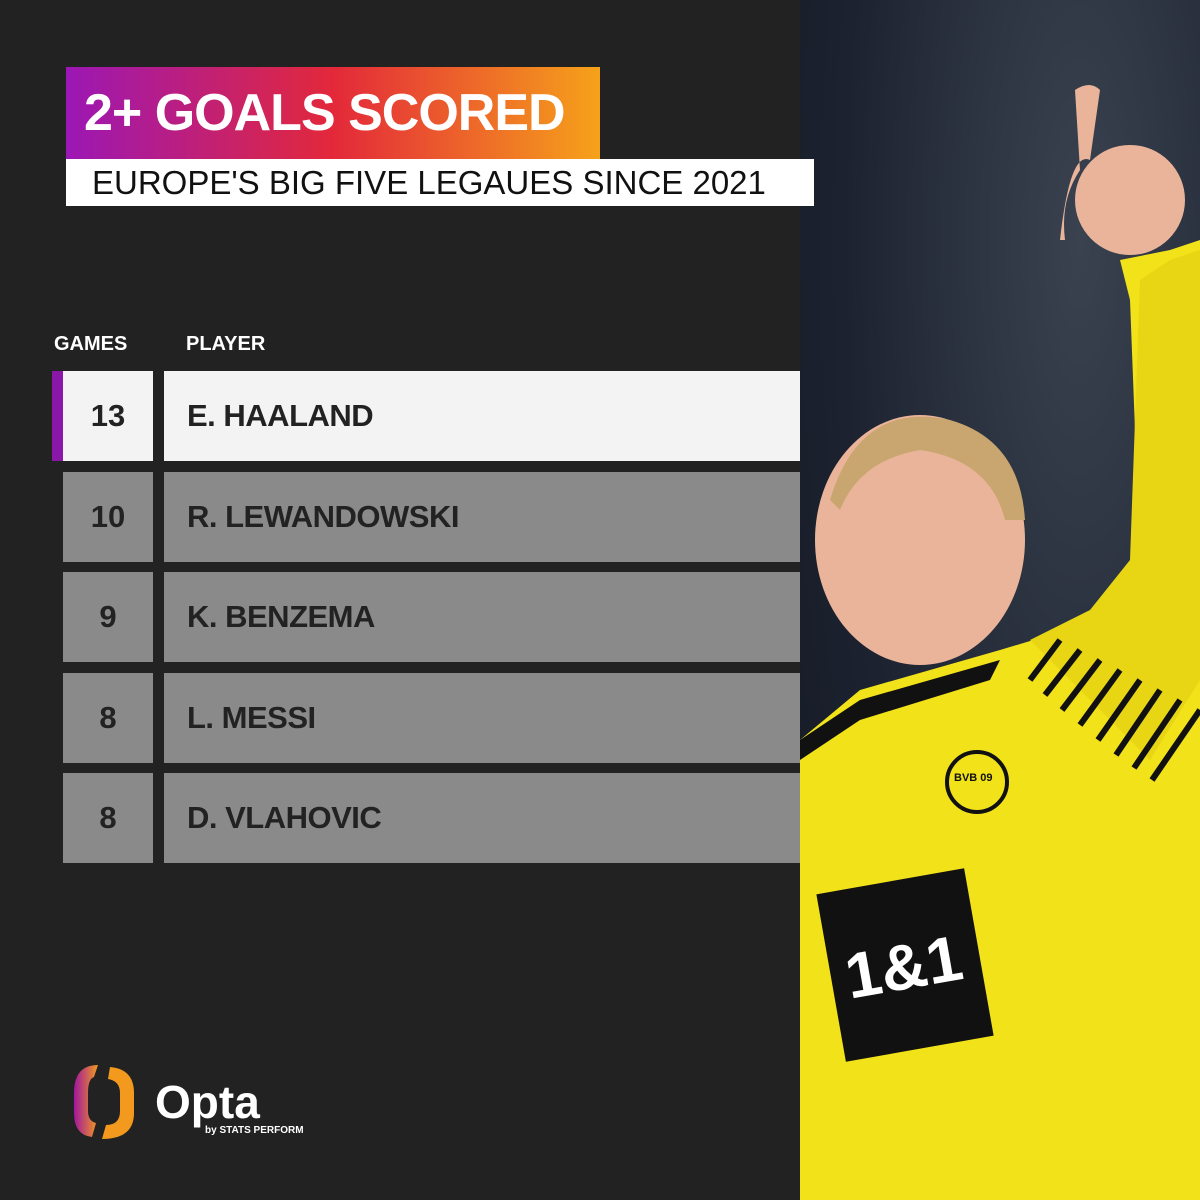 Image resolution: width=1200 pixels, height=1200 pixels. I want to click on column-header-games: GAMES, so click(91, 344).